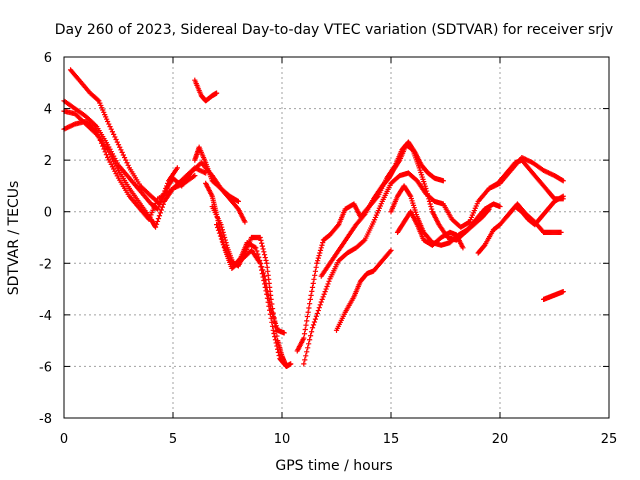 Image resolution: width=640 pixels, height=480 pixels. What do you see at coordinates (48, 213) in the screenshot?
I see `y-tick-label: 0` at bounding box center [48, 213].